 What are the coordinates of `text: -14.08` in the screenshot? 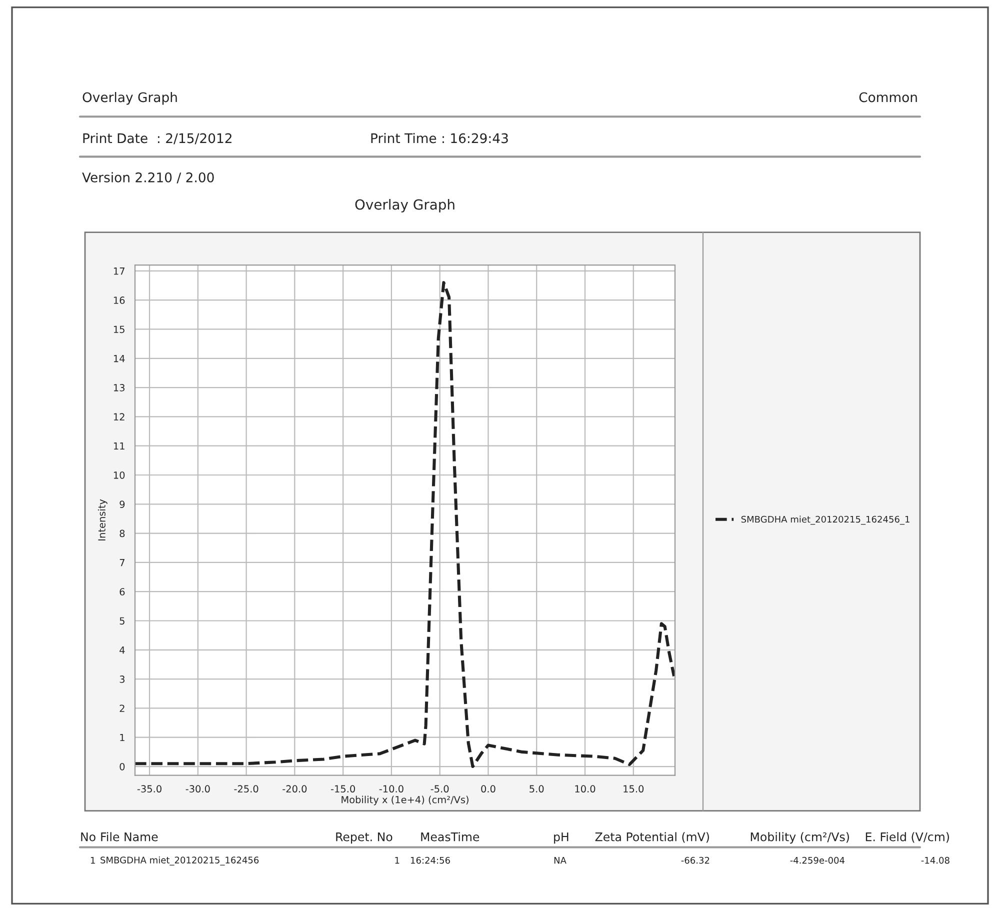 It's located at (935, 860).